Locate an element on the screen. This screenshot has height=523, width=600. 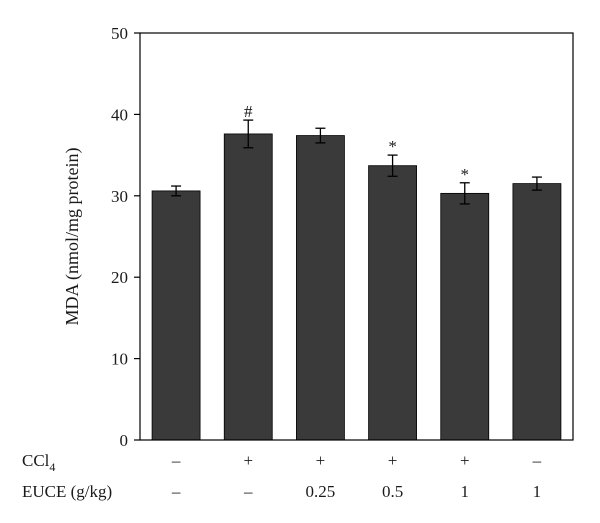
row-label: CCl4 is located at coordinates (38, 462).